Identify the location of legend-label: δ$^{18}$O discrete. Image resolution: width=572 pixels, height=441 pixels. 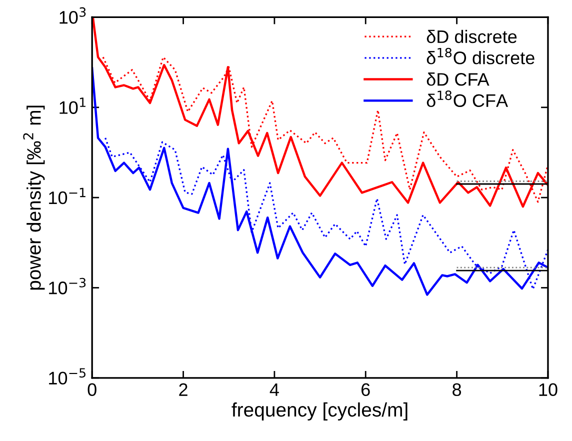
(480, 56).